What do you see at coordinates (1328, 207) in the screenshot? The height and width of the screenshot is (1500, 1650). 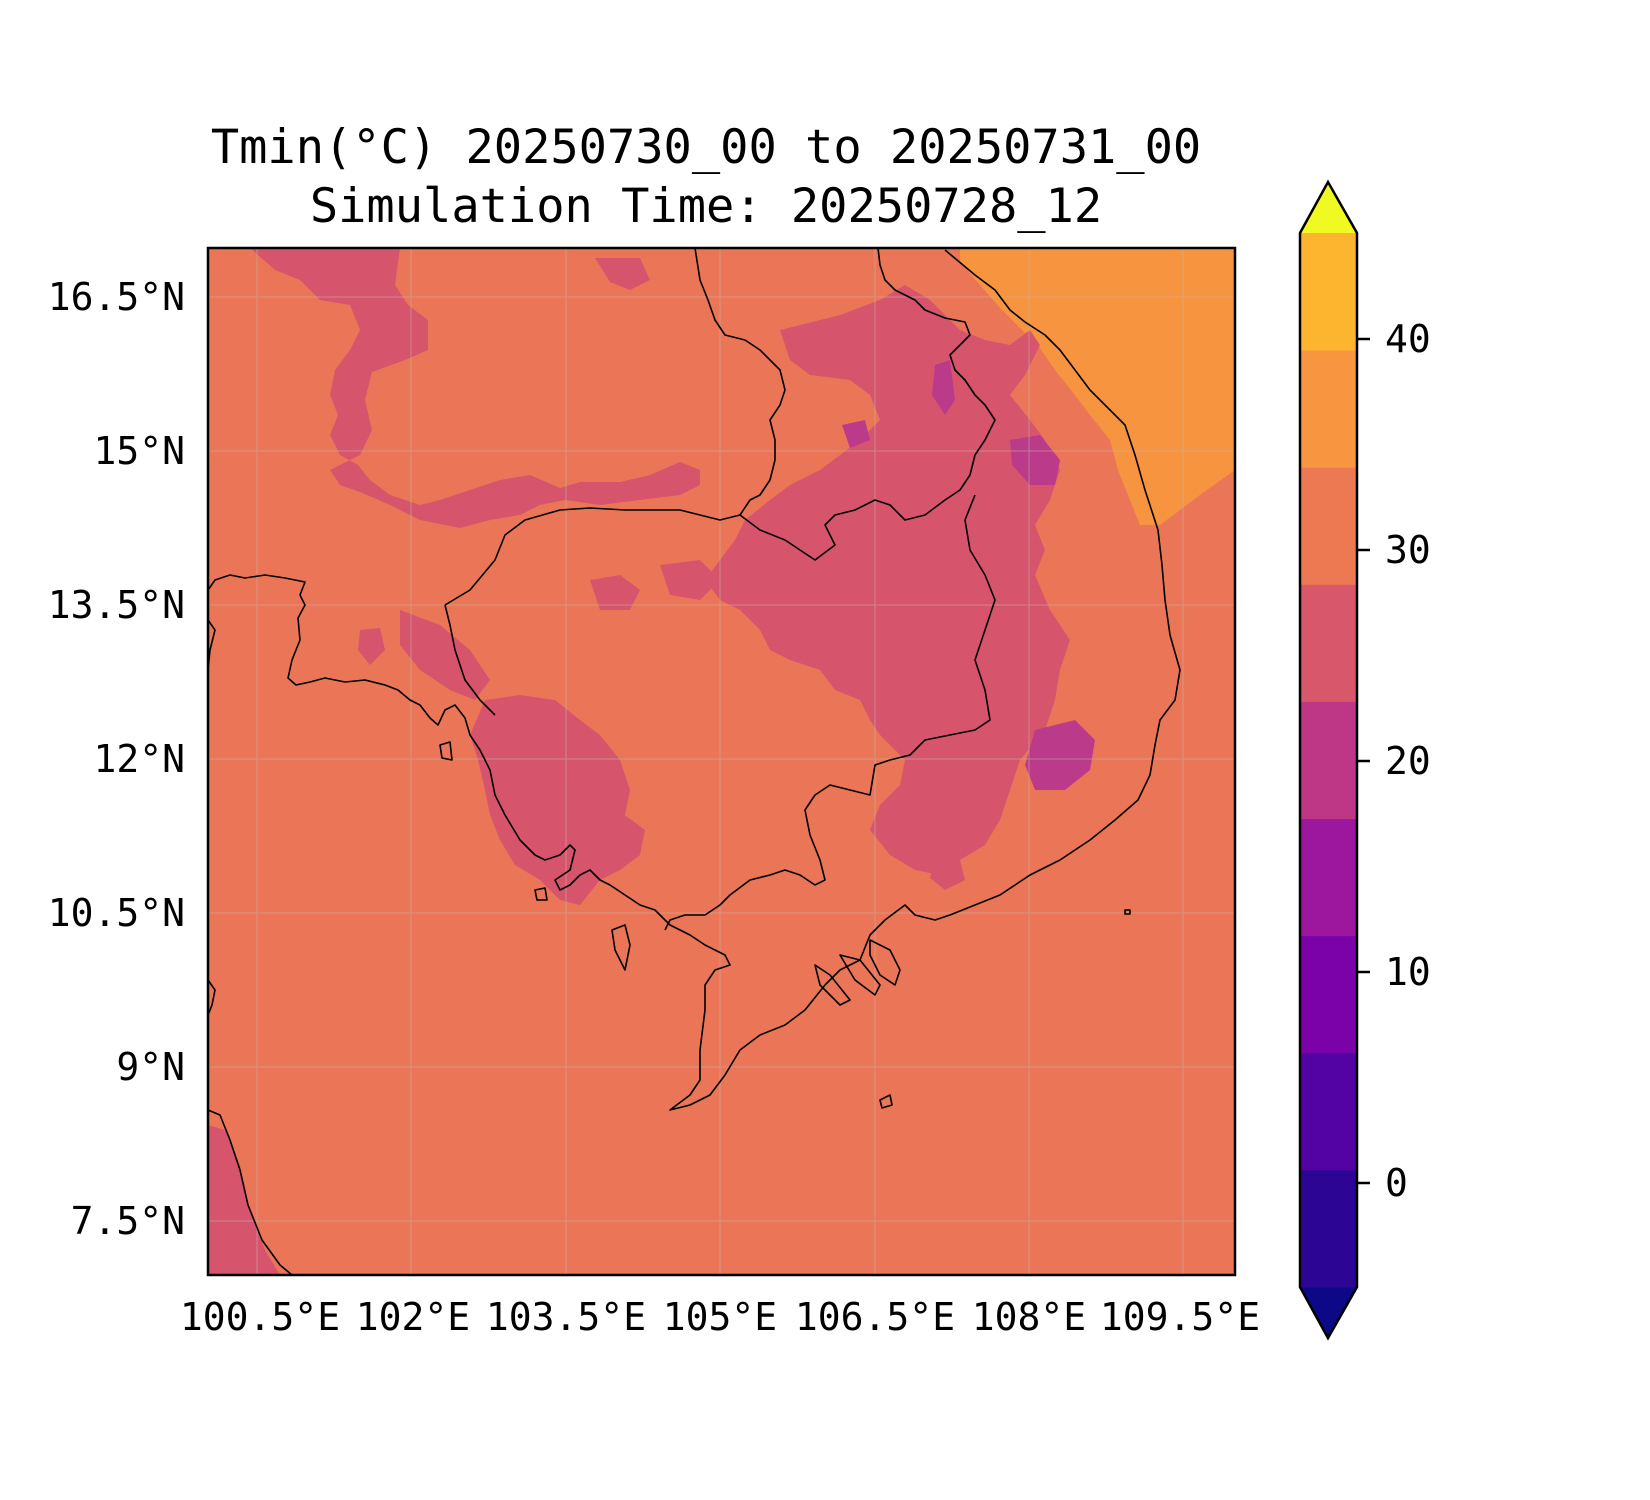 I see `colorbar-extend-max` at bounding box center [1328, 207].